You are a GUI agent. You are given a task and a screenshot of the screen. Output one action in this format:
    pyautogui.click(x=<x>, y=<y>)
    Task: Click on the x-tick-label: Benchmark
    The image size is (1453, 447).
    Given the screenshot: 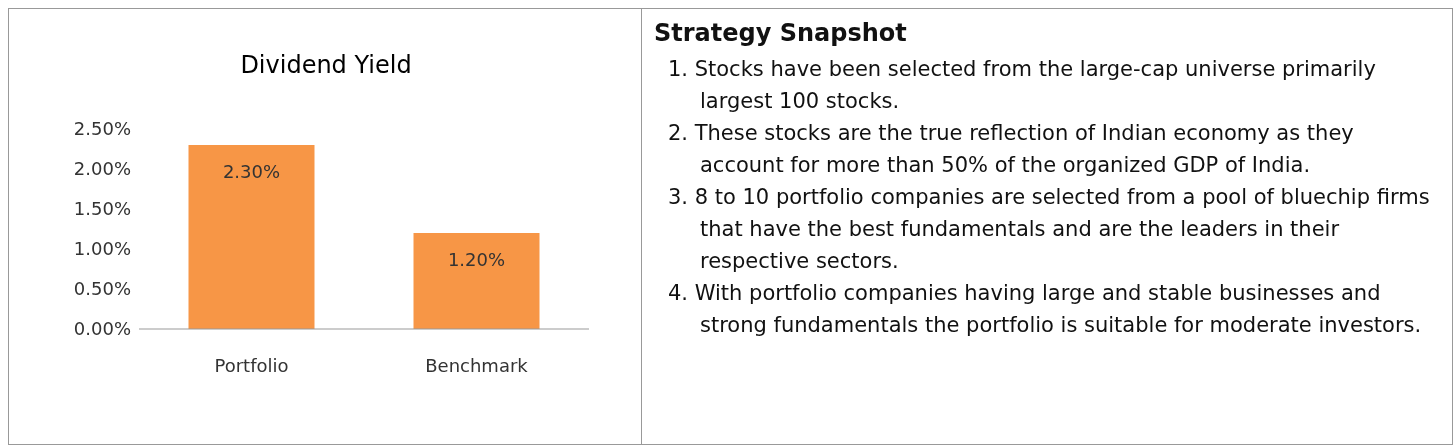 What is the action you would take?
    pyautogui.click(x=477, y=365)
    